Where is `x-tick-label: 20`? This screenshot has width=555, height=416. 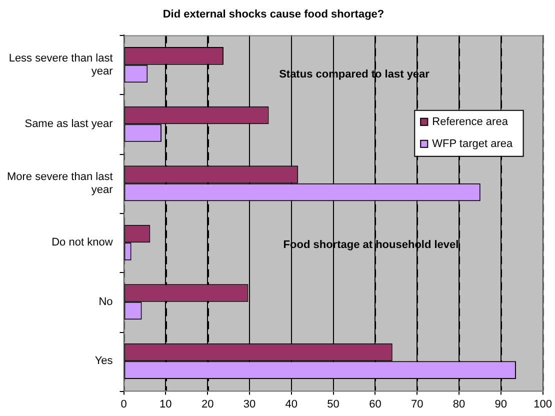
x-tick-label: 20 is located at coordinates (207, 404).